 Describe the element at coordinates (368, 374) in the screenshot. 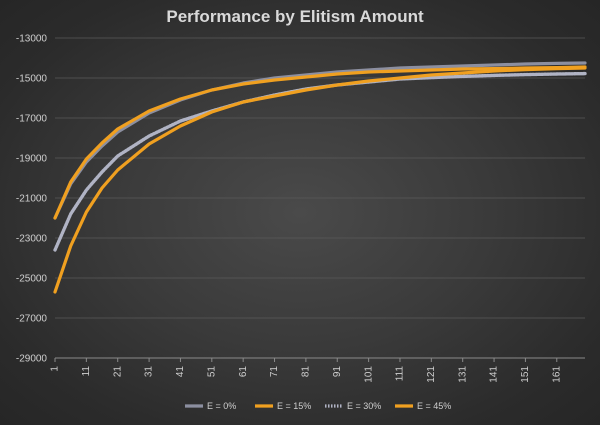

I see `x-tick-label: 101` at that location.